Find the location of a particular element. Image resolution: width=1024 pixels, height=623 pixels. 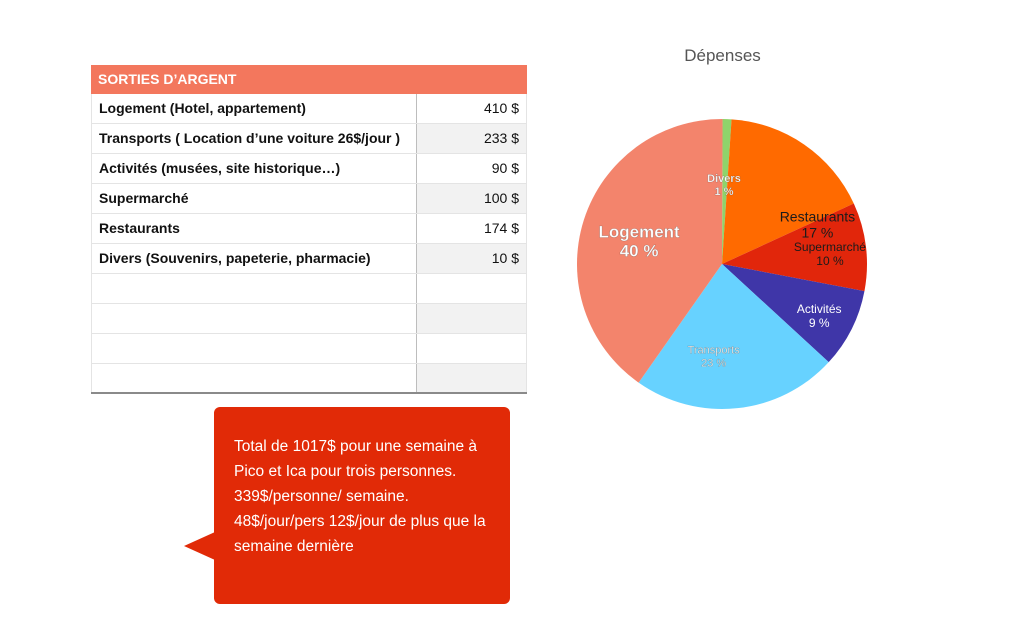

row-label: Logement (Hotel, appartement) is located at coordinates (254, 108).